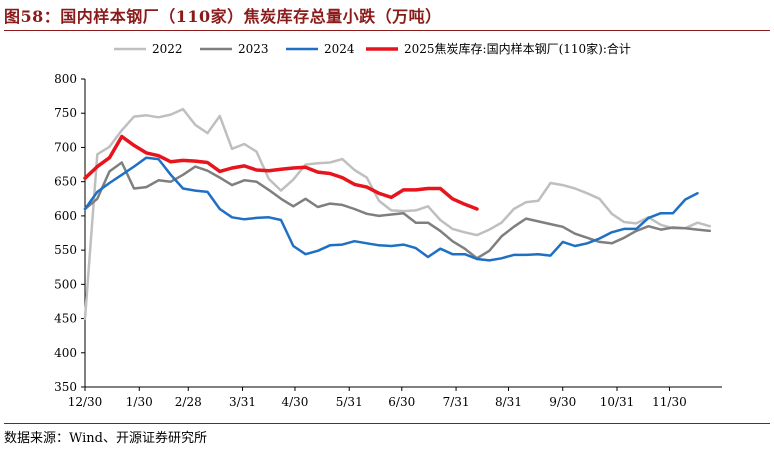 This screenshot has height=449, width=774. I want to click on y-axis: 350 400 450 500 550 600 650 700 750 800, so click(70, 233).